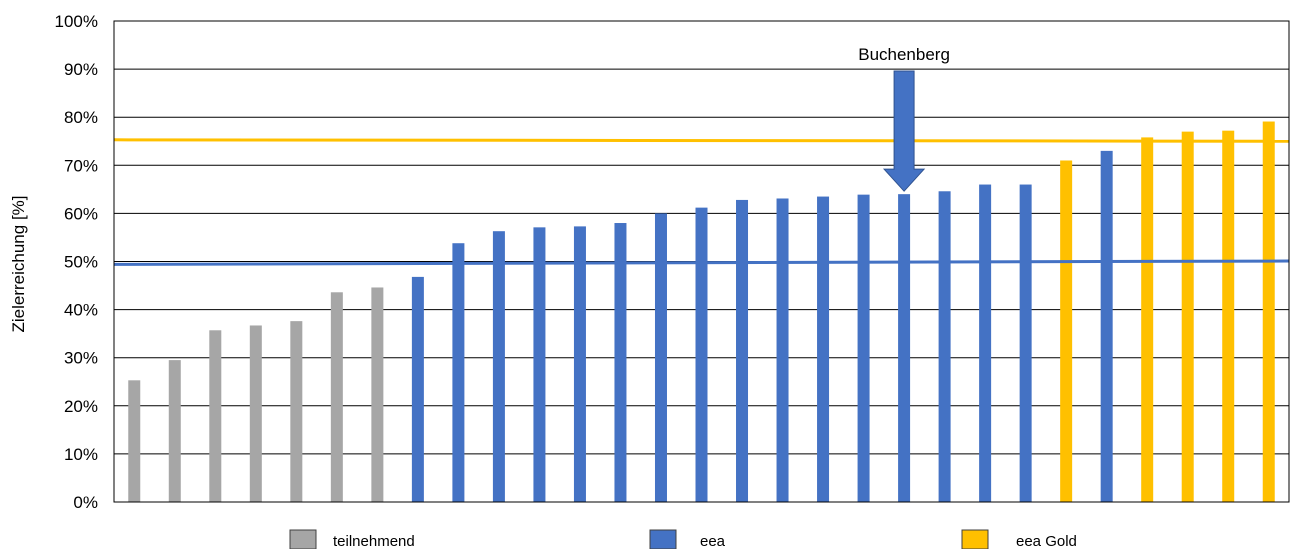  I want to click on y-tick-label: 40%, so click(81, 310).